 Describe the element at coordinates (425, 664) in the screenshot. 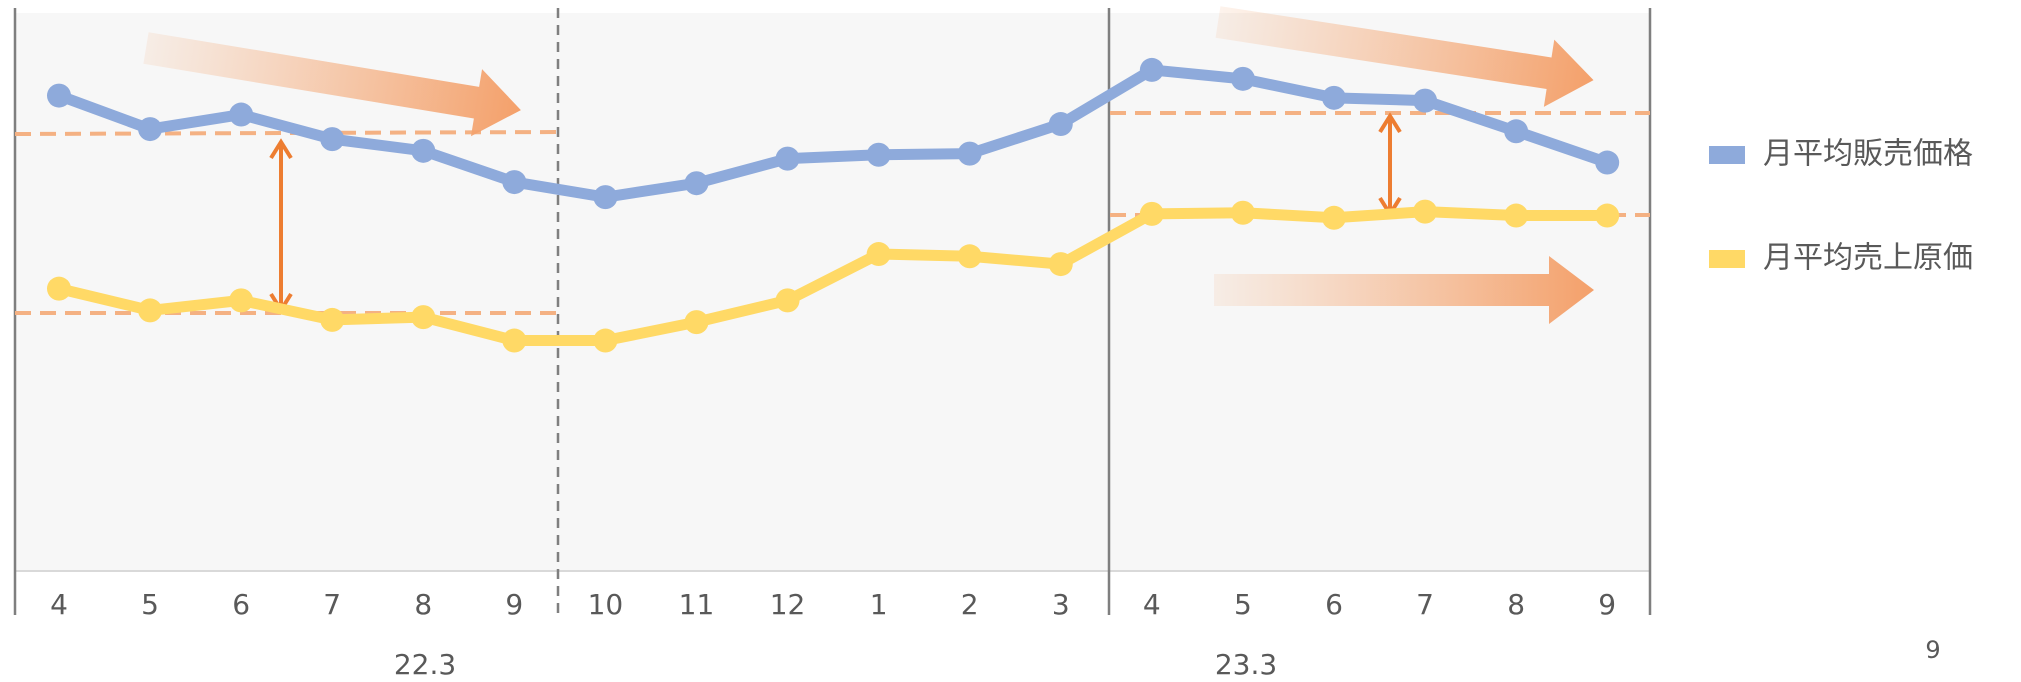

I see `group-label: 22.3` at that location.